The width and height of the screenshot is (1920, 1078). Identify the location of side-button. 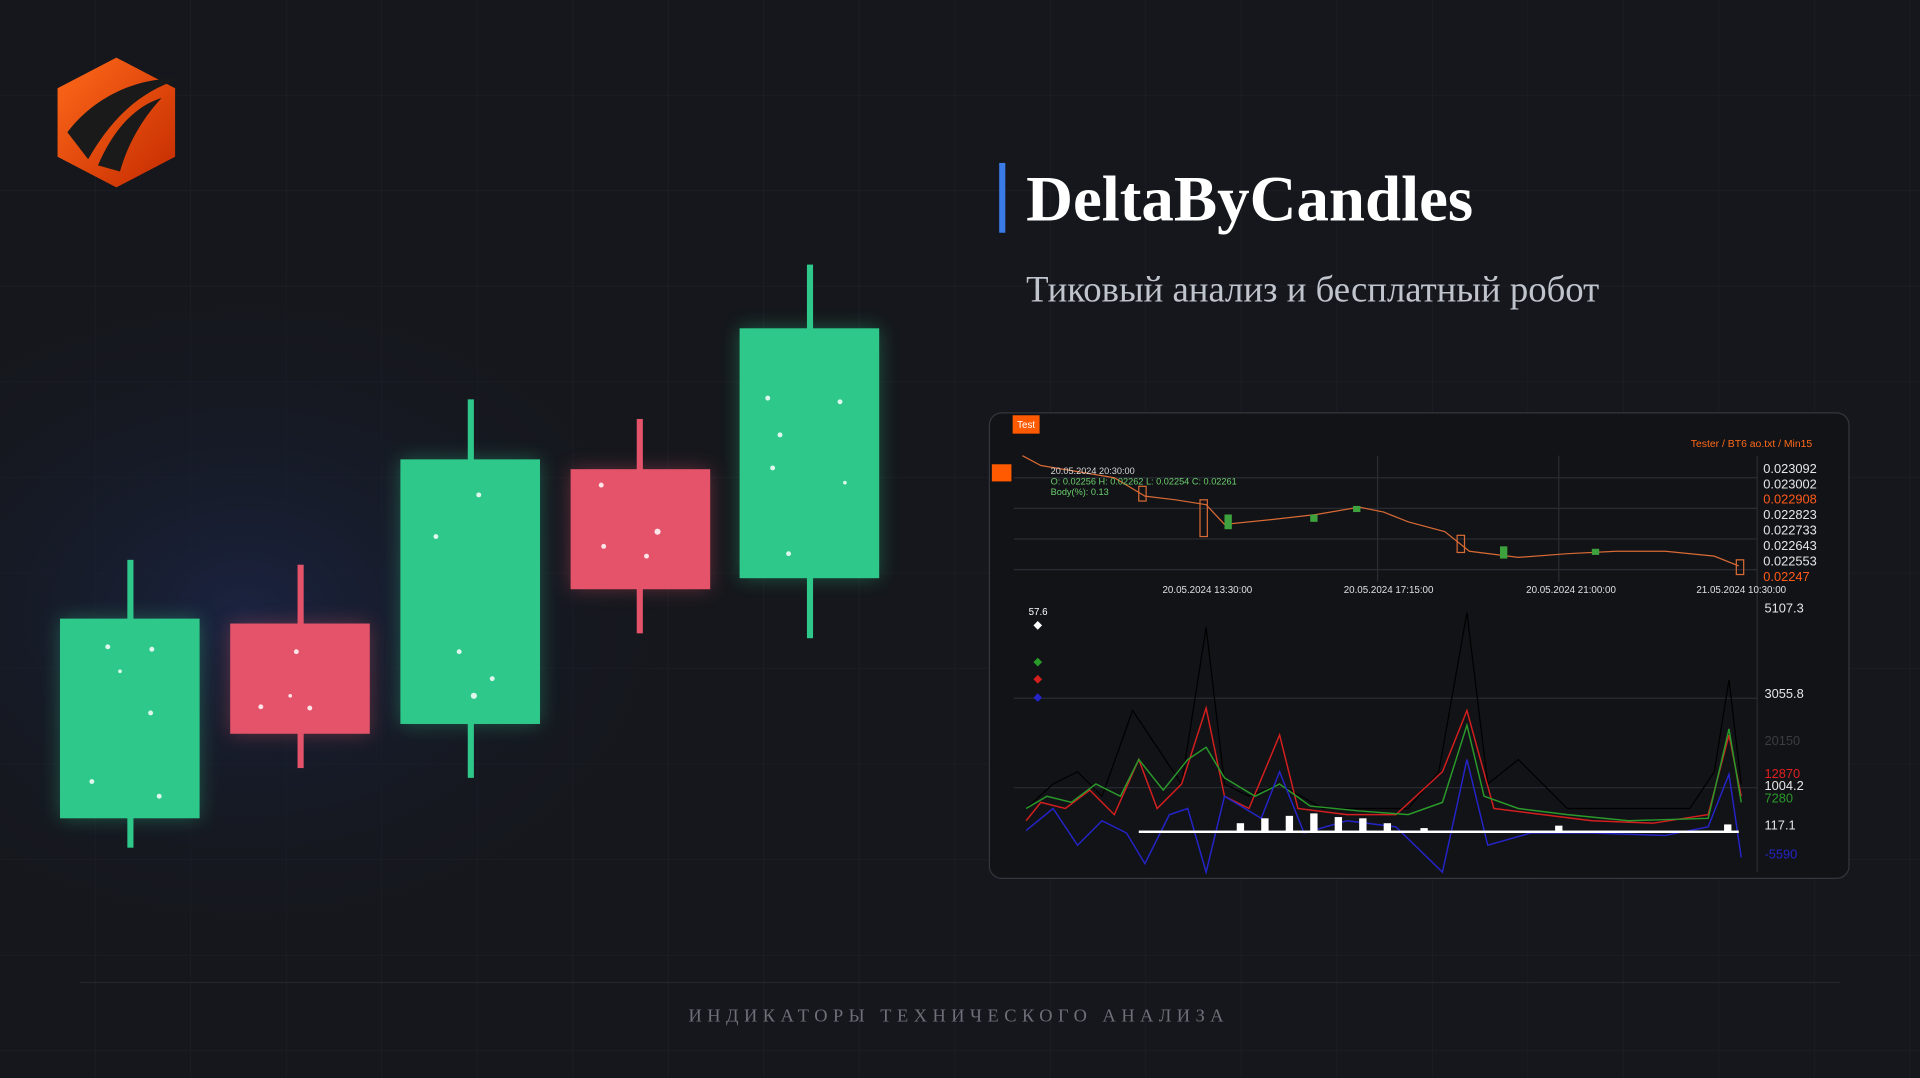
(1001, 473).